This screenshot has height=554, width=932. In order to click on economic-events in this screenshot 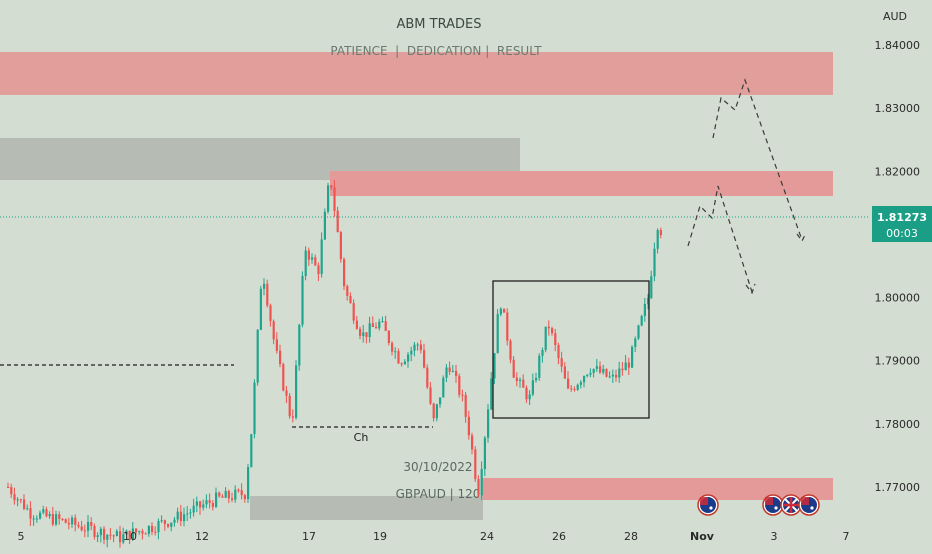, I will do `click(758, 505)`.